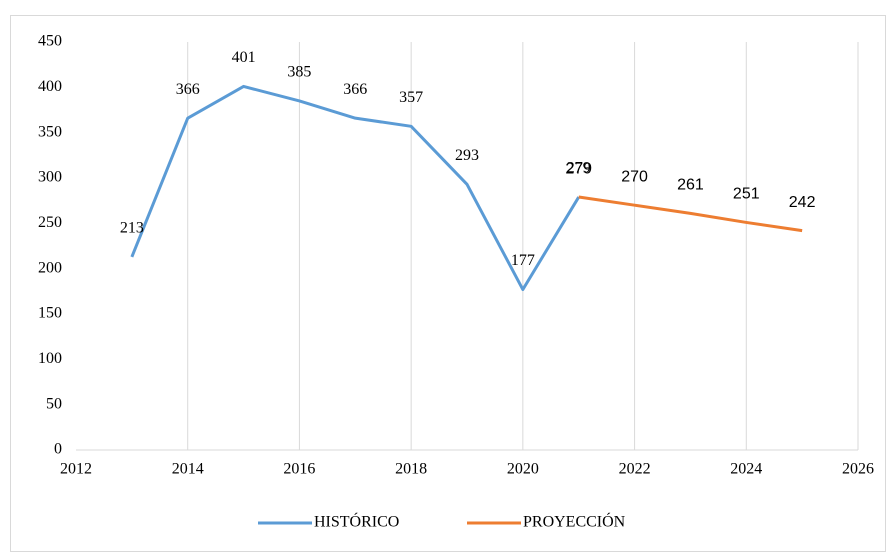 The image size is (896, 553). What do you see at coordinates (50, 86) in the screenshot?
I see `y-tick-label: 400` at bounding box center [50, 86].